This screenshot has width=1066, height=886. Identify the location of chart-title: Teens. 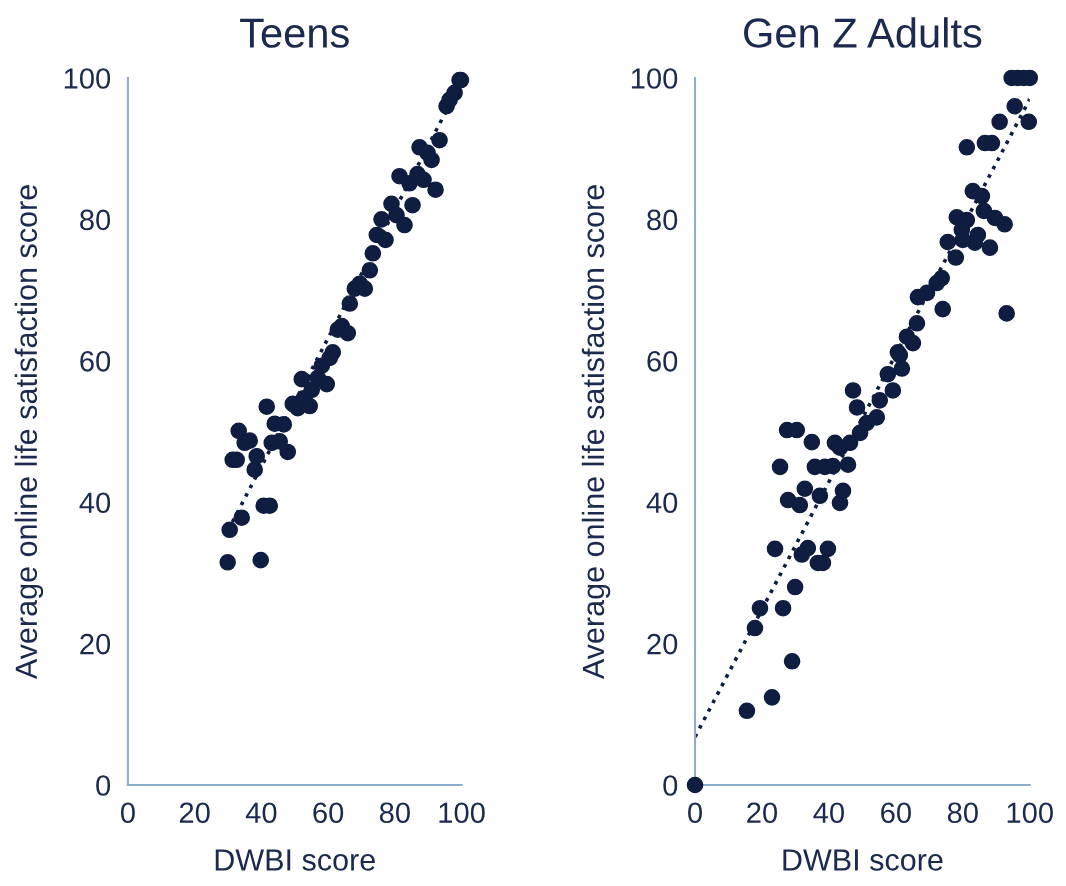
(294, 33).